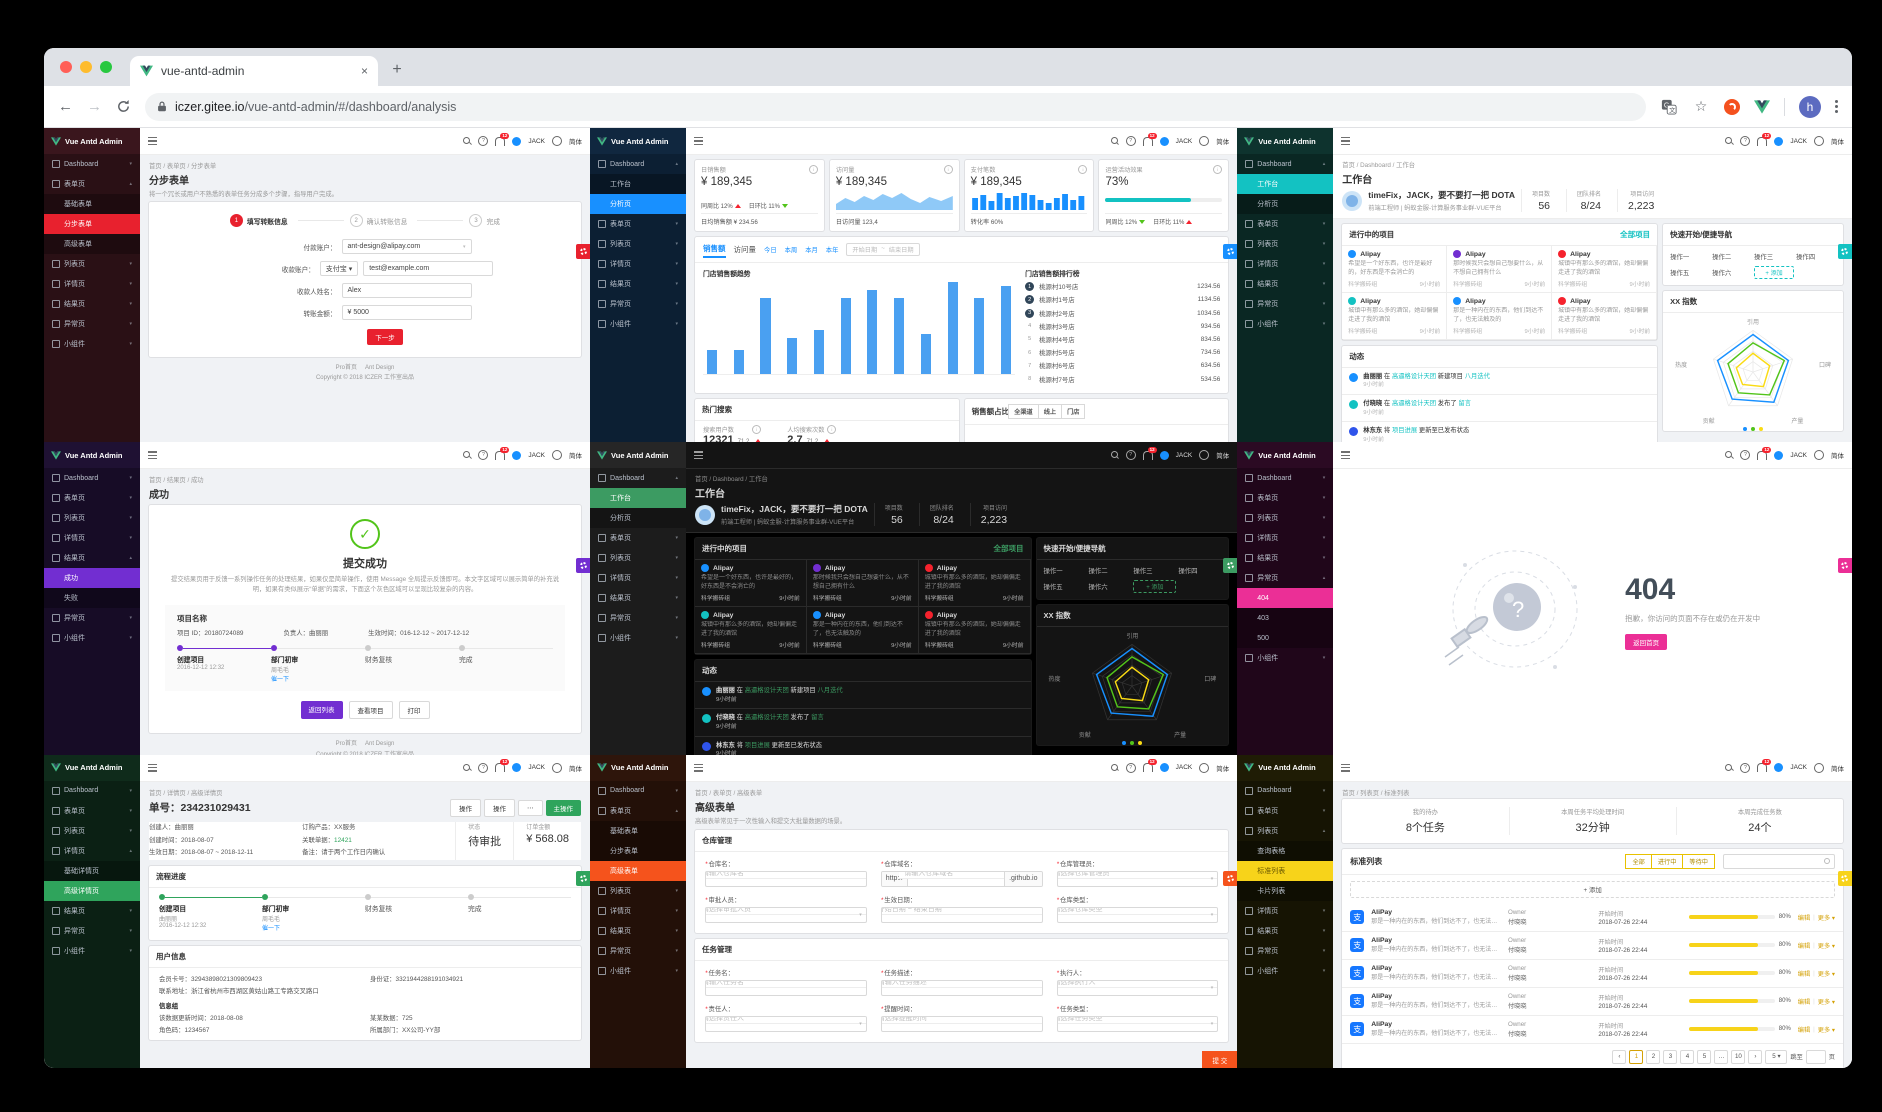 The height and width of the screenshot is (1112, 1882). Describe the element at coordinates (1619, 1056) in the screenshot. I see `page-button: ‹` at that location.